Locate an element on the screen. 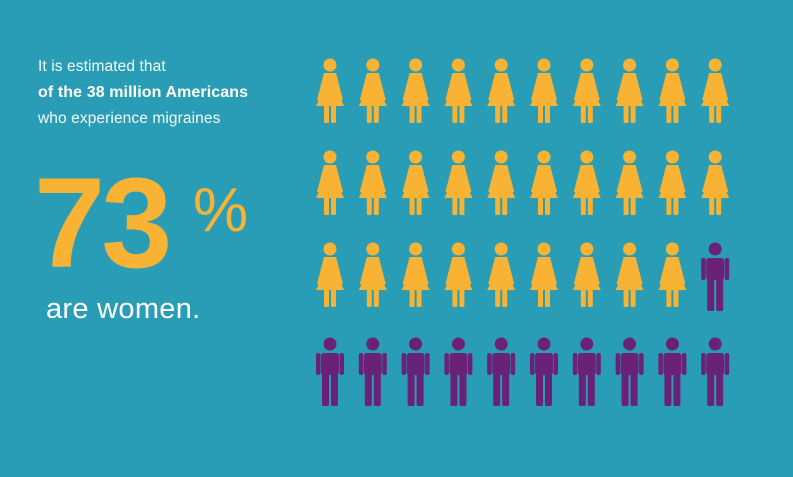 This screenshot has width=793, height=477. stat-number: 73 is located at coordinates (103, 223).